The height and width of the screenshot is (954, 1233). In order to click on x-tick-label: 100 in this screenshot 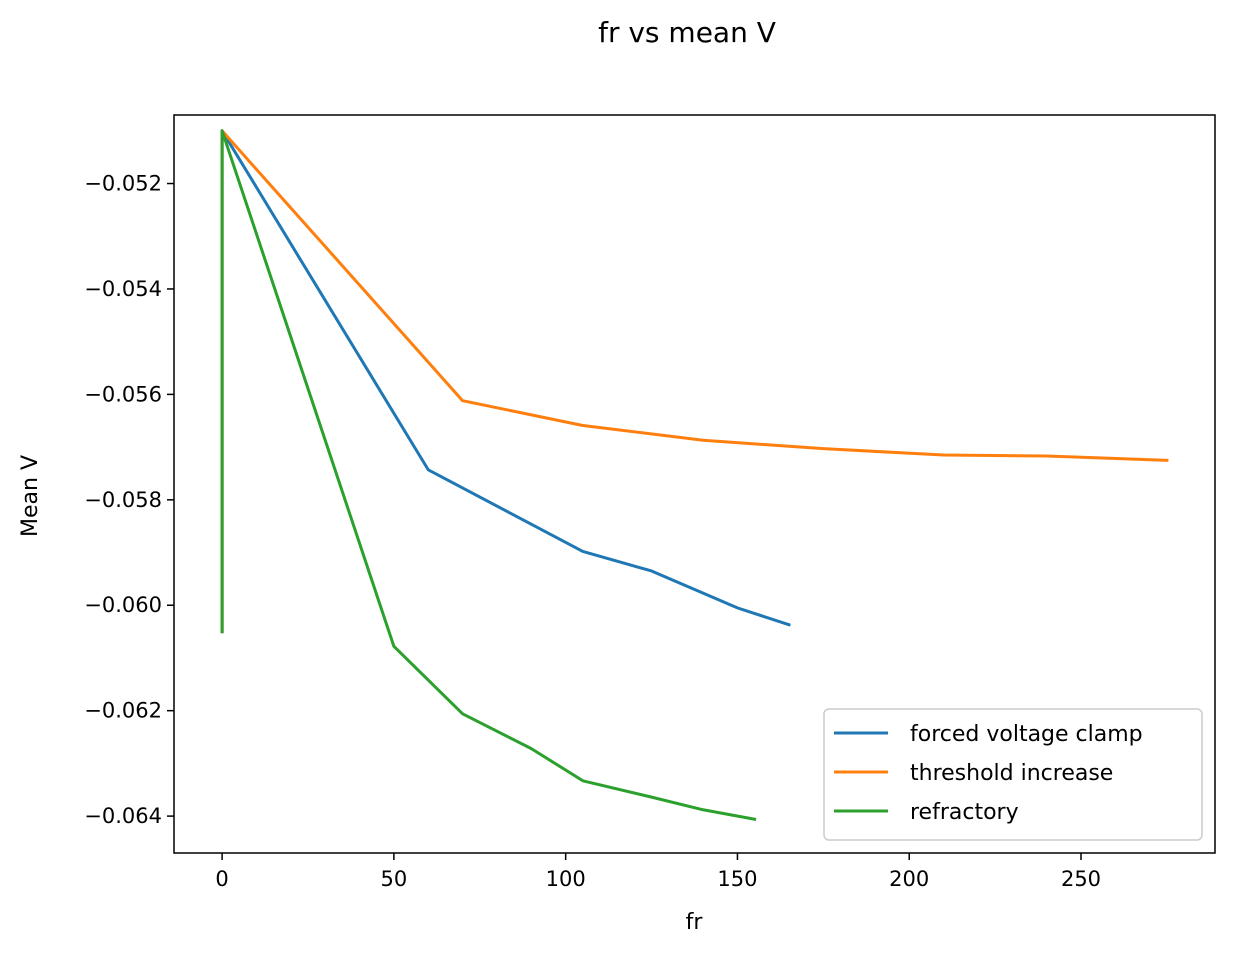, I will do `click(566, 879)`.